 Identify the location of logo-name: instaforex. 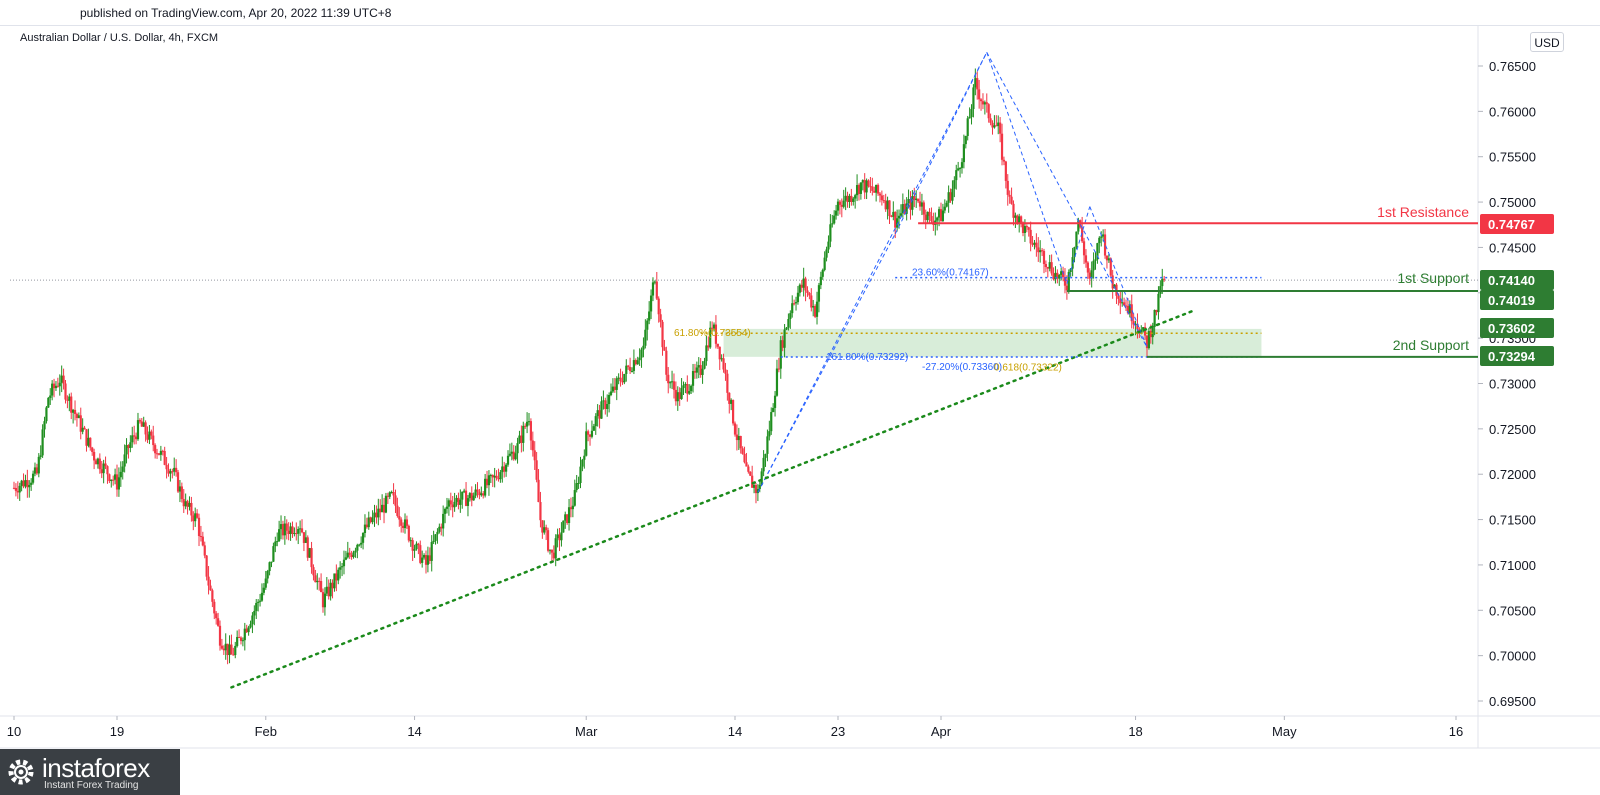
(96, 768).